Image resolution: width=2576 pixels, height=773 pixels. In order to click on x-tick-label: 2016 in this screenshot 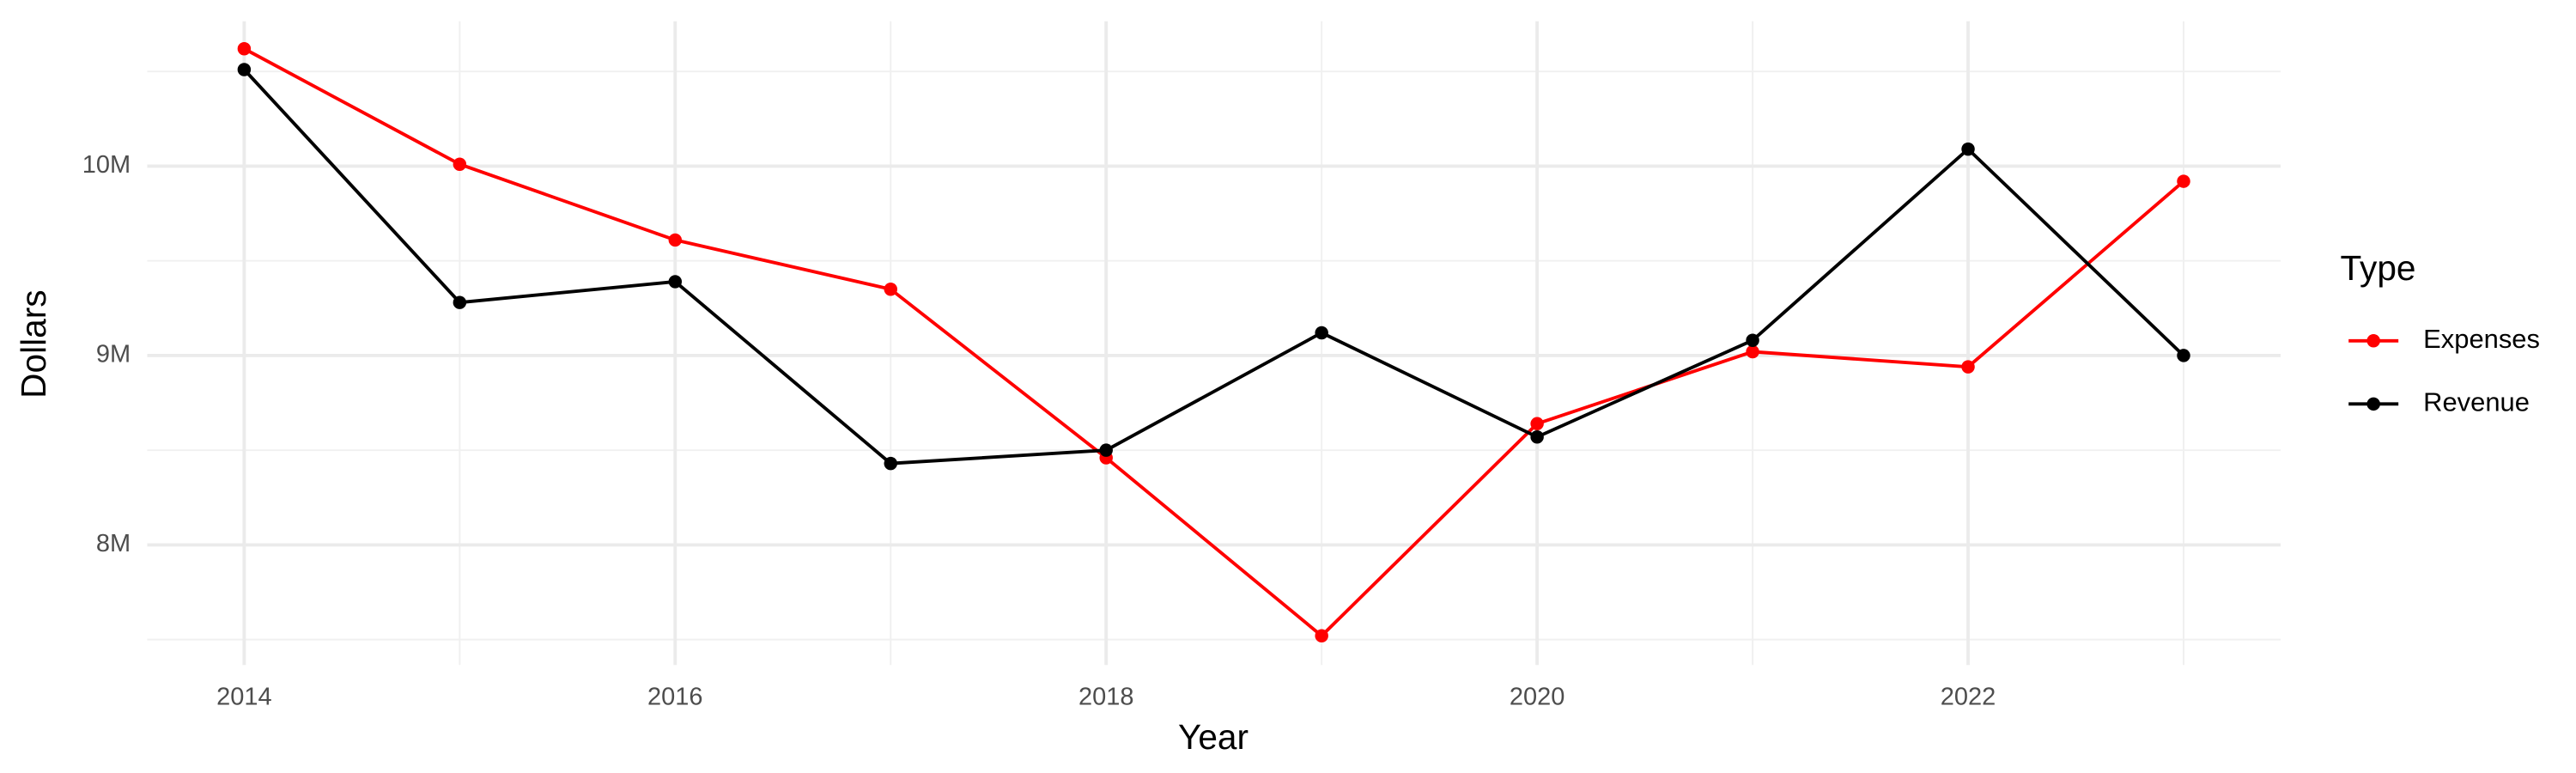, I will do `click(674, 697)`.